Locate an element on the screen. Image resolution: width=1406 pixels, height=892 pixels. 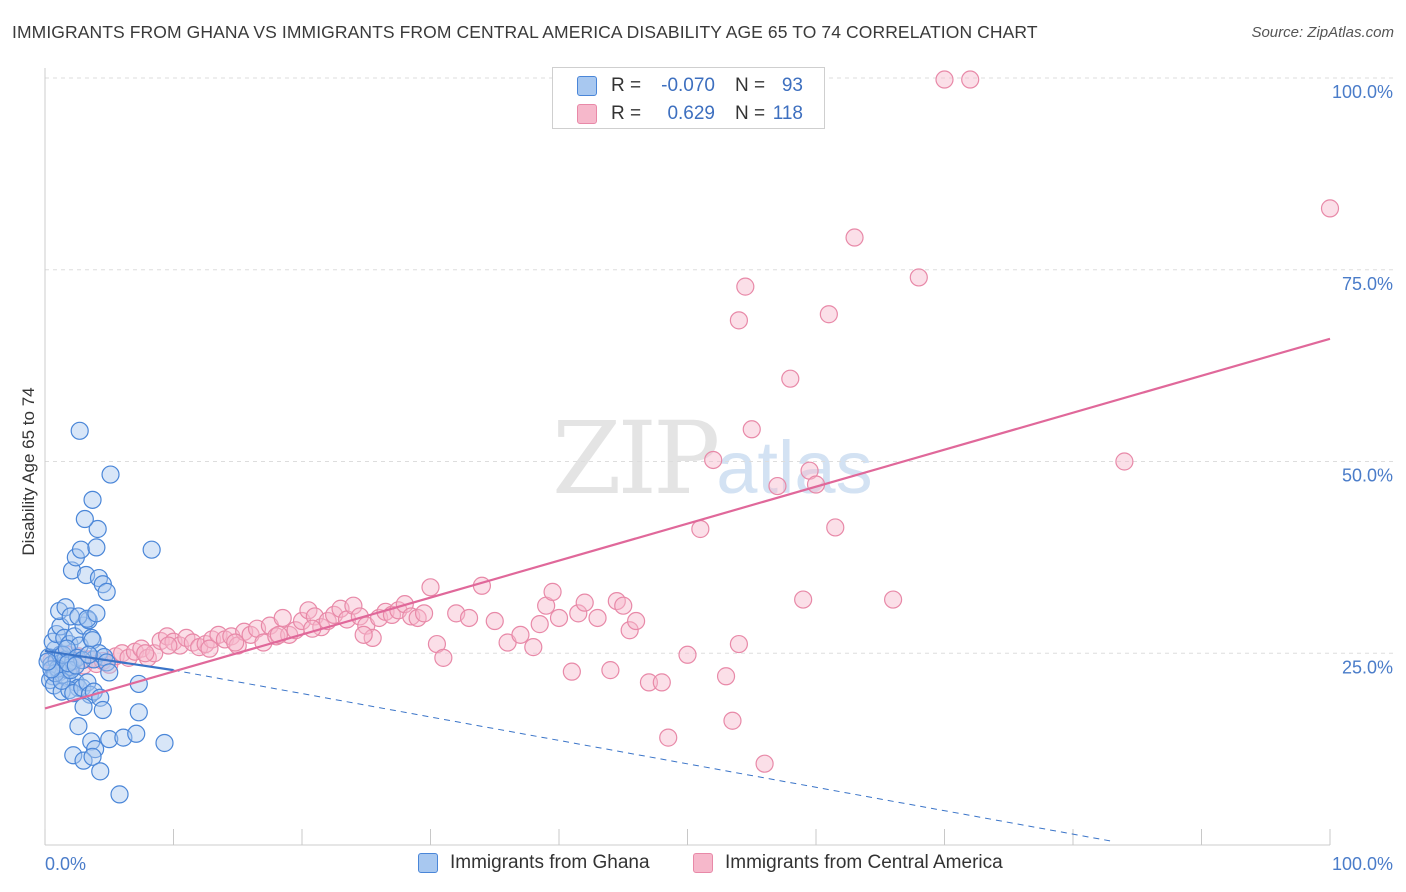
series-swatch-ghana is located at coordinates (428, 863).